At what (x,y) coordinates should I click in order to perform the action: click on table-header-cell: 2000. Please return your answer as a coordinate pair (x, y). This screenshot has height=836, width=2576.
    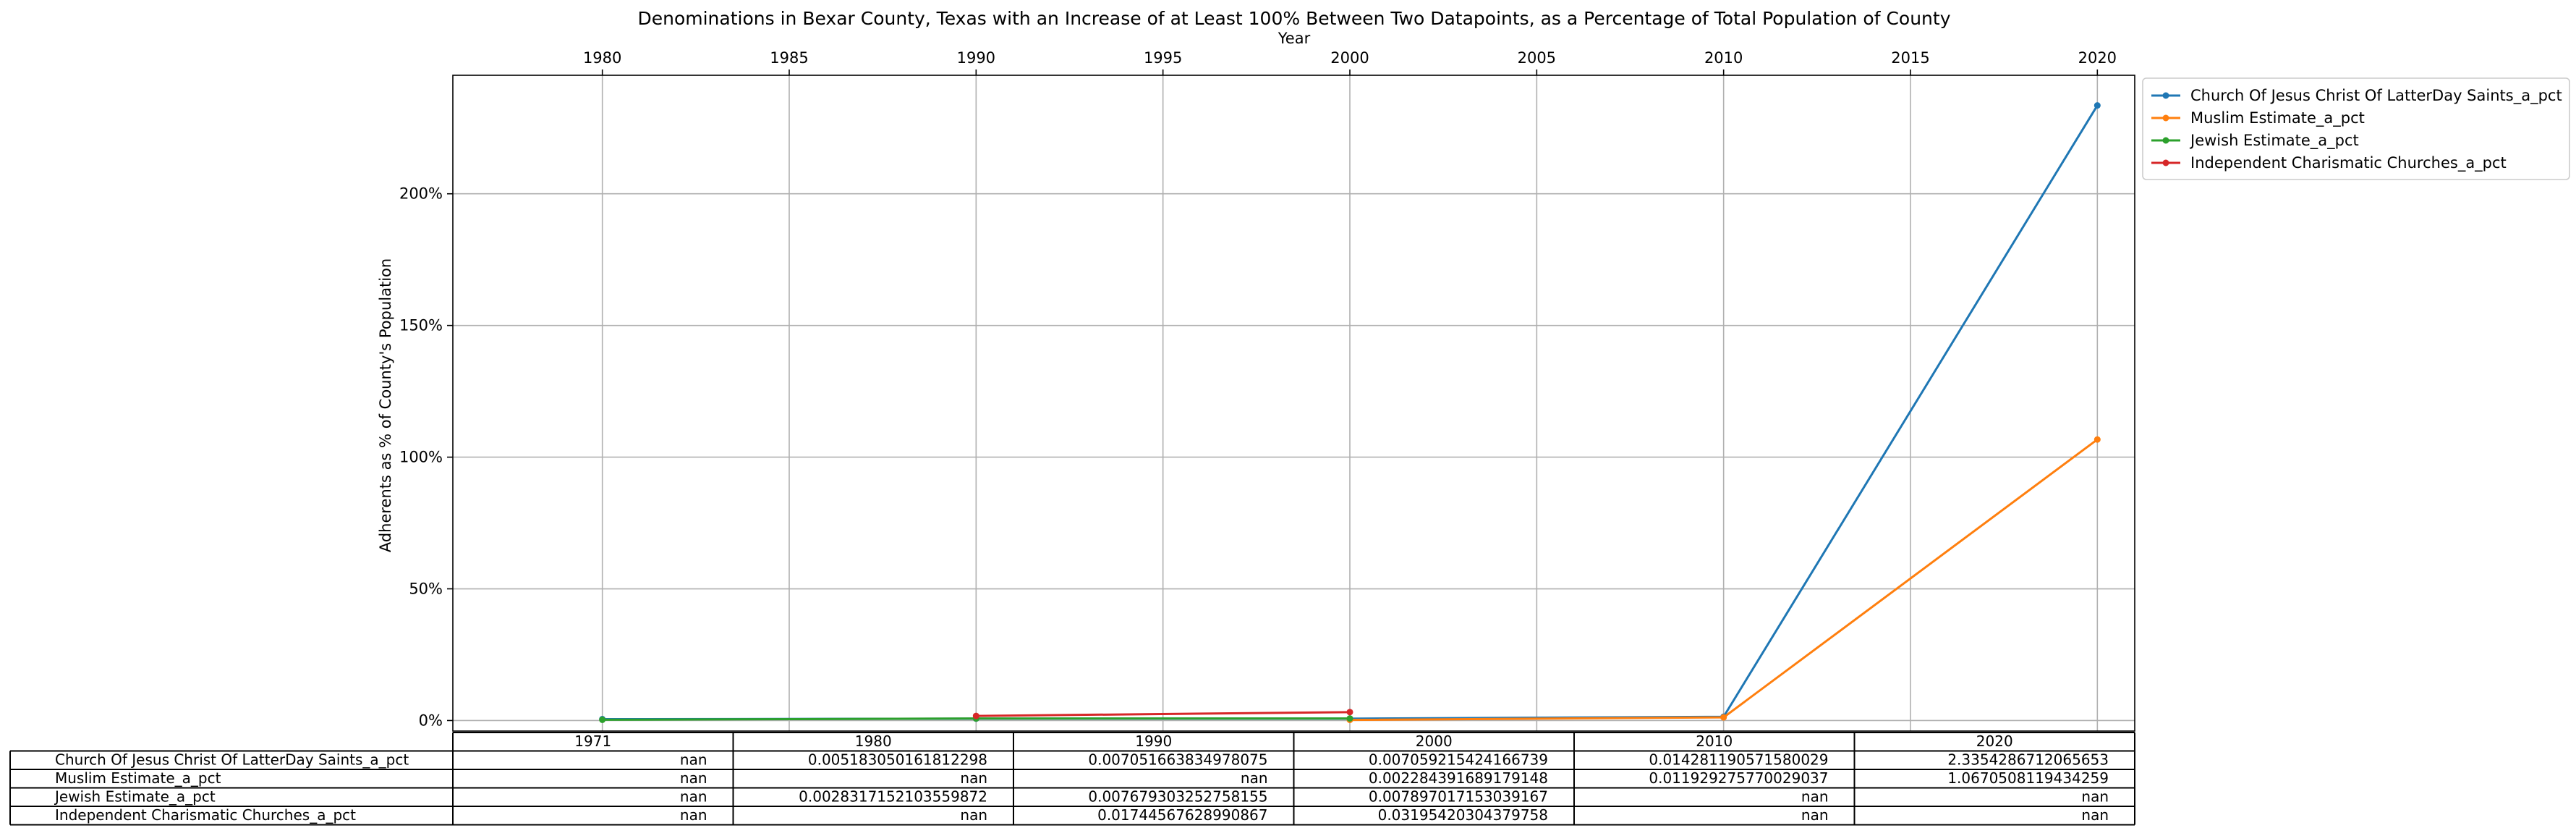
    Looking at the image, I should click on (1434, 741).